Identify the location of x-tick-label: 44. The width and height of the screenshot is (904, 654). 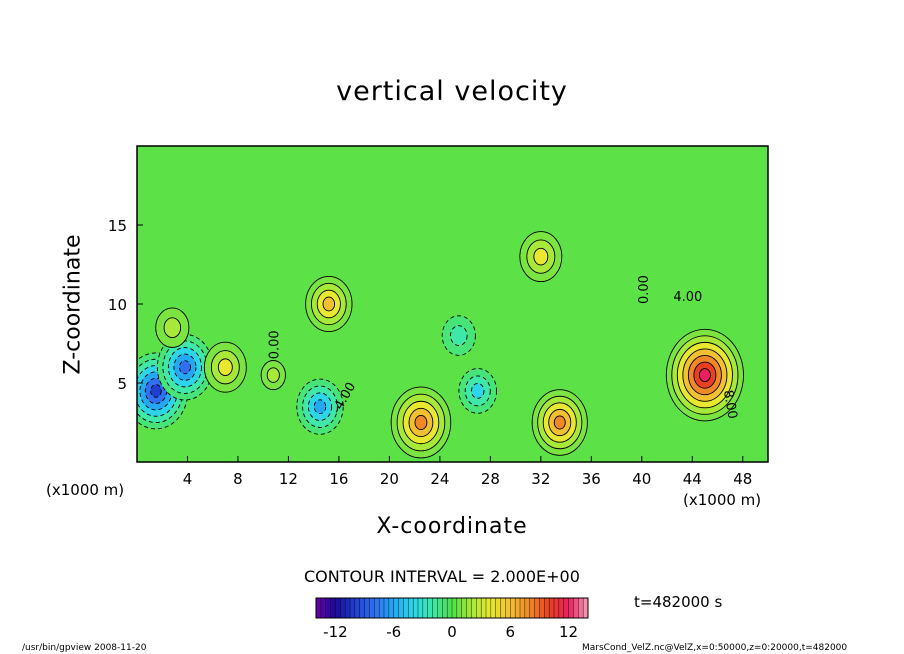
(692, 479).